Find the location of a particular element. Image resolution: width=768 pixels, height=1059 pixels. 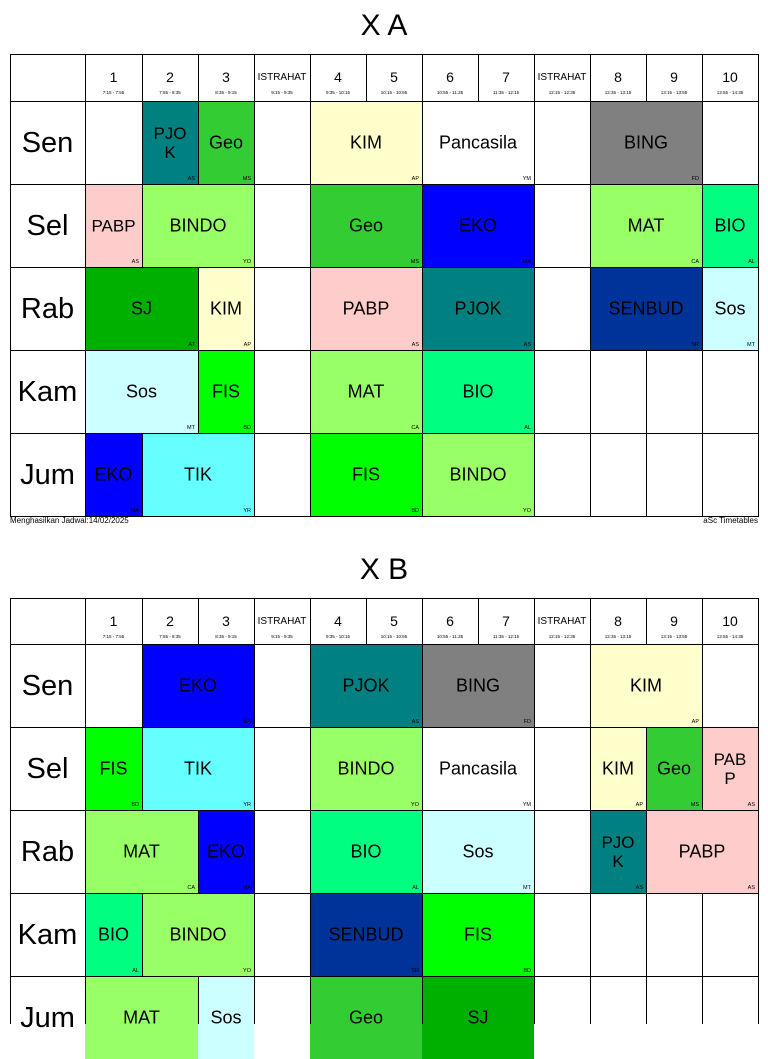

lesson-cell: SJ AT is located at coordinates (141, 308).